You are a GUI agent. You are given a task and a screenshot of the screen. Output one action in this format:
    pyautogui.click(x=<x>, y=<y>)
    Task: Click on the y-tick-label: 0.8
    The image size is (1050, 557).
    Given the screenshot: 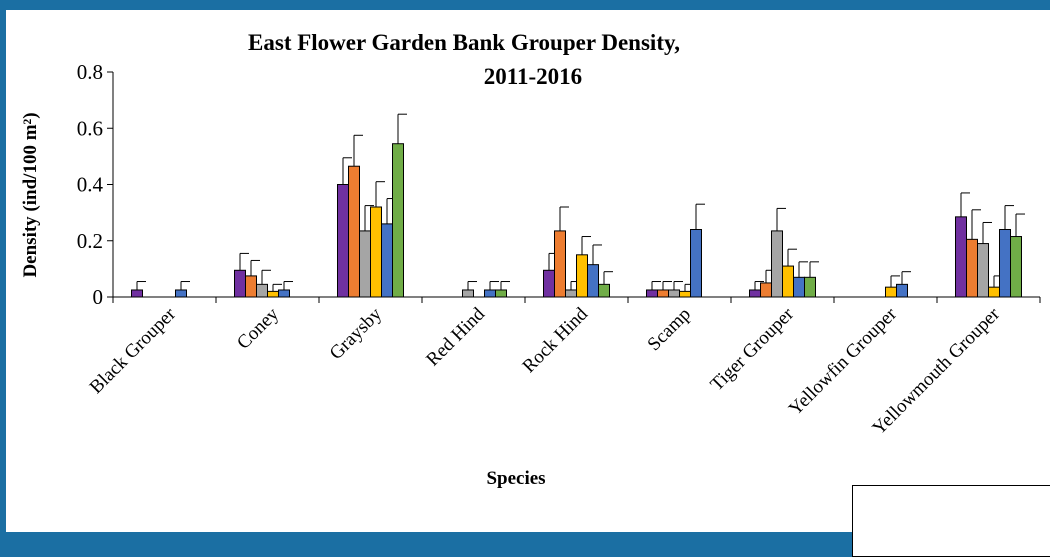 What is the action you would take?
    pyautogui.click(x=90, y=72)
    